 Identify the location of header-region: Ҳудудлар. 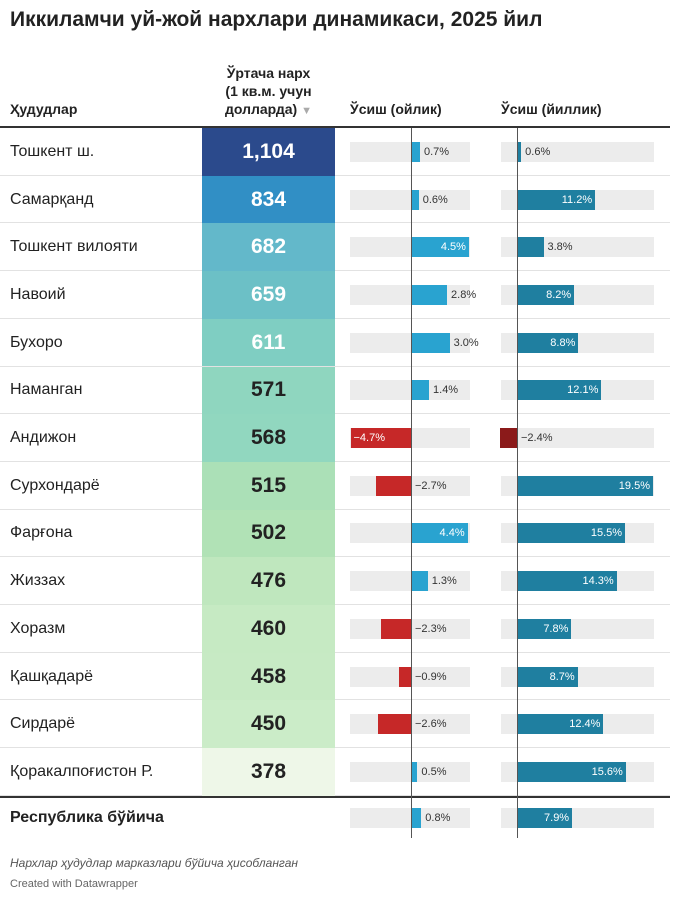
(44, 109).